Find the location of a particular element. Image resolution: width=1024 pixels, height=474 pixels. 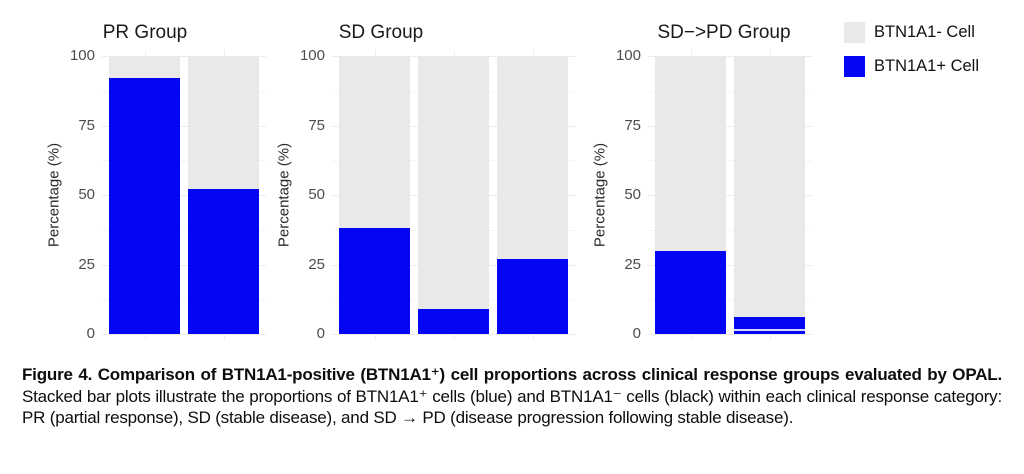

plot-area-sd-pd is located at coordinates (730, 195).